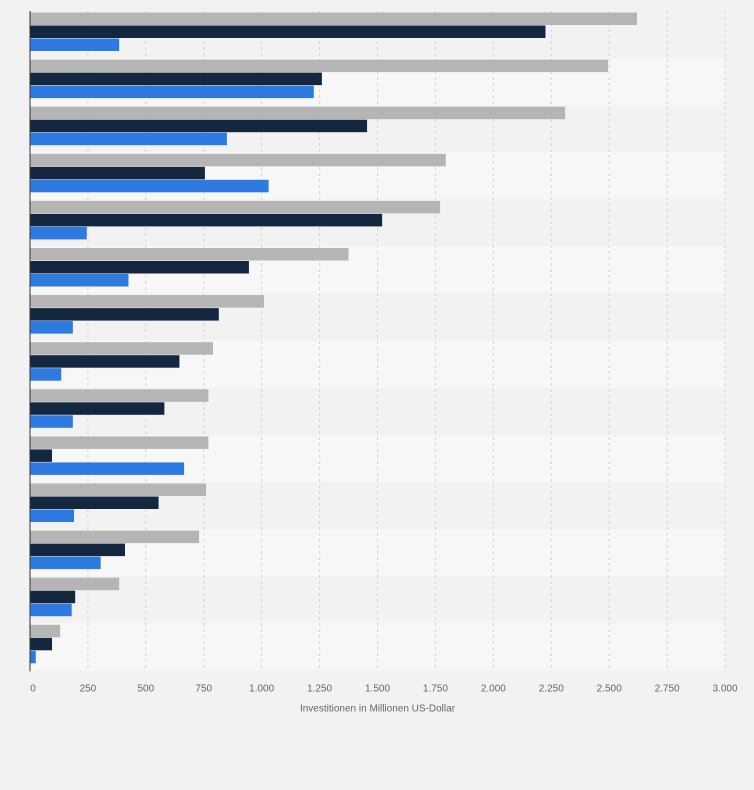 The image size is (754, 790). I want to click on x-tick-label: 1.750, so click(435, 688).